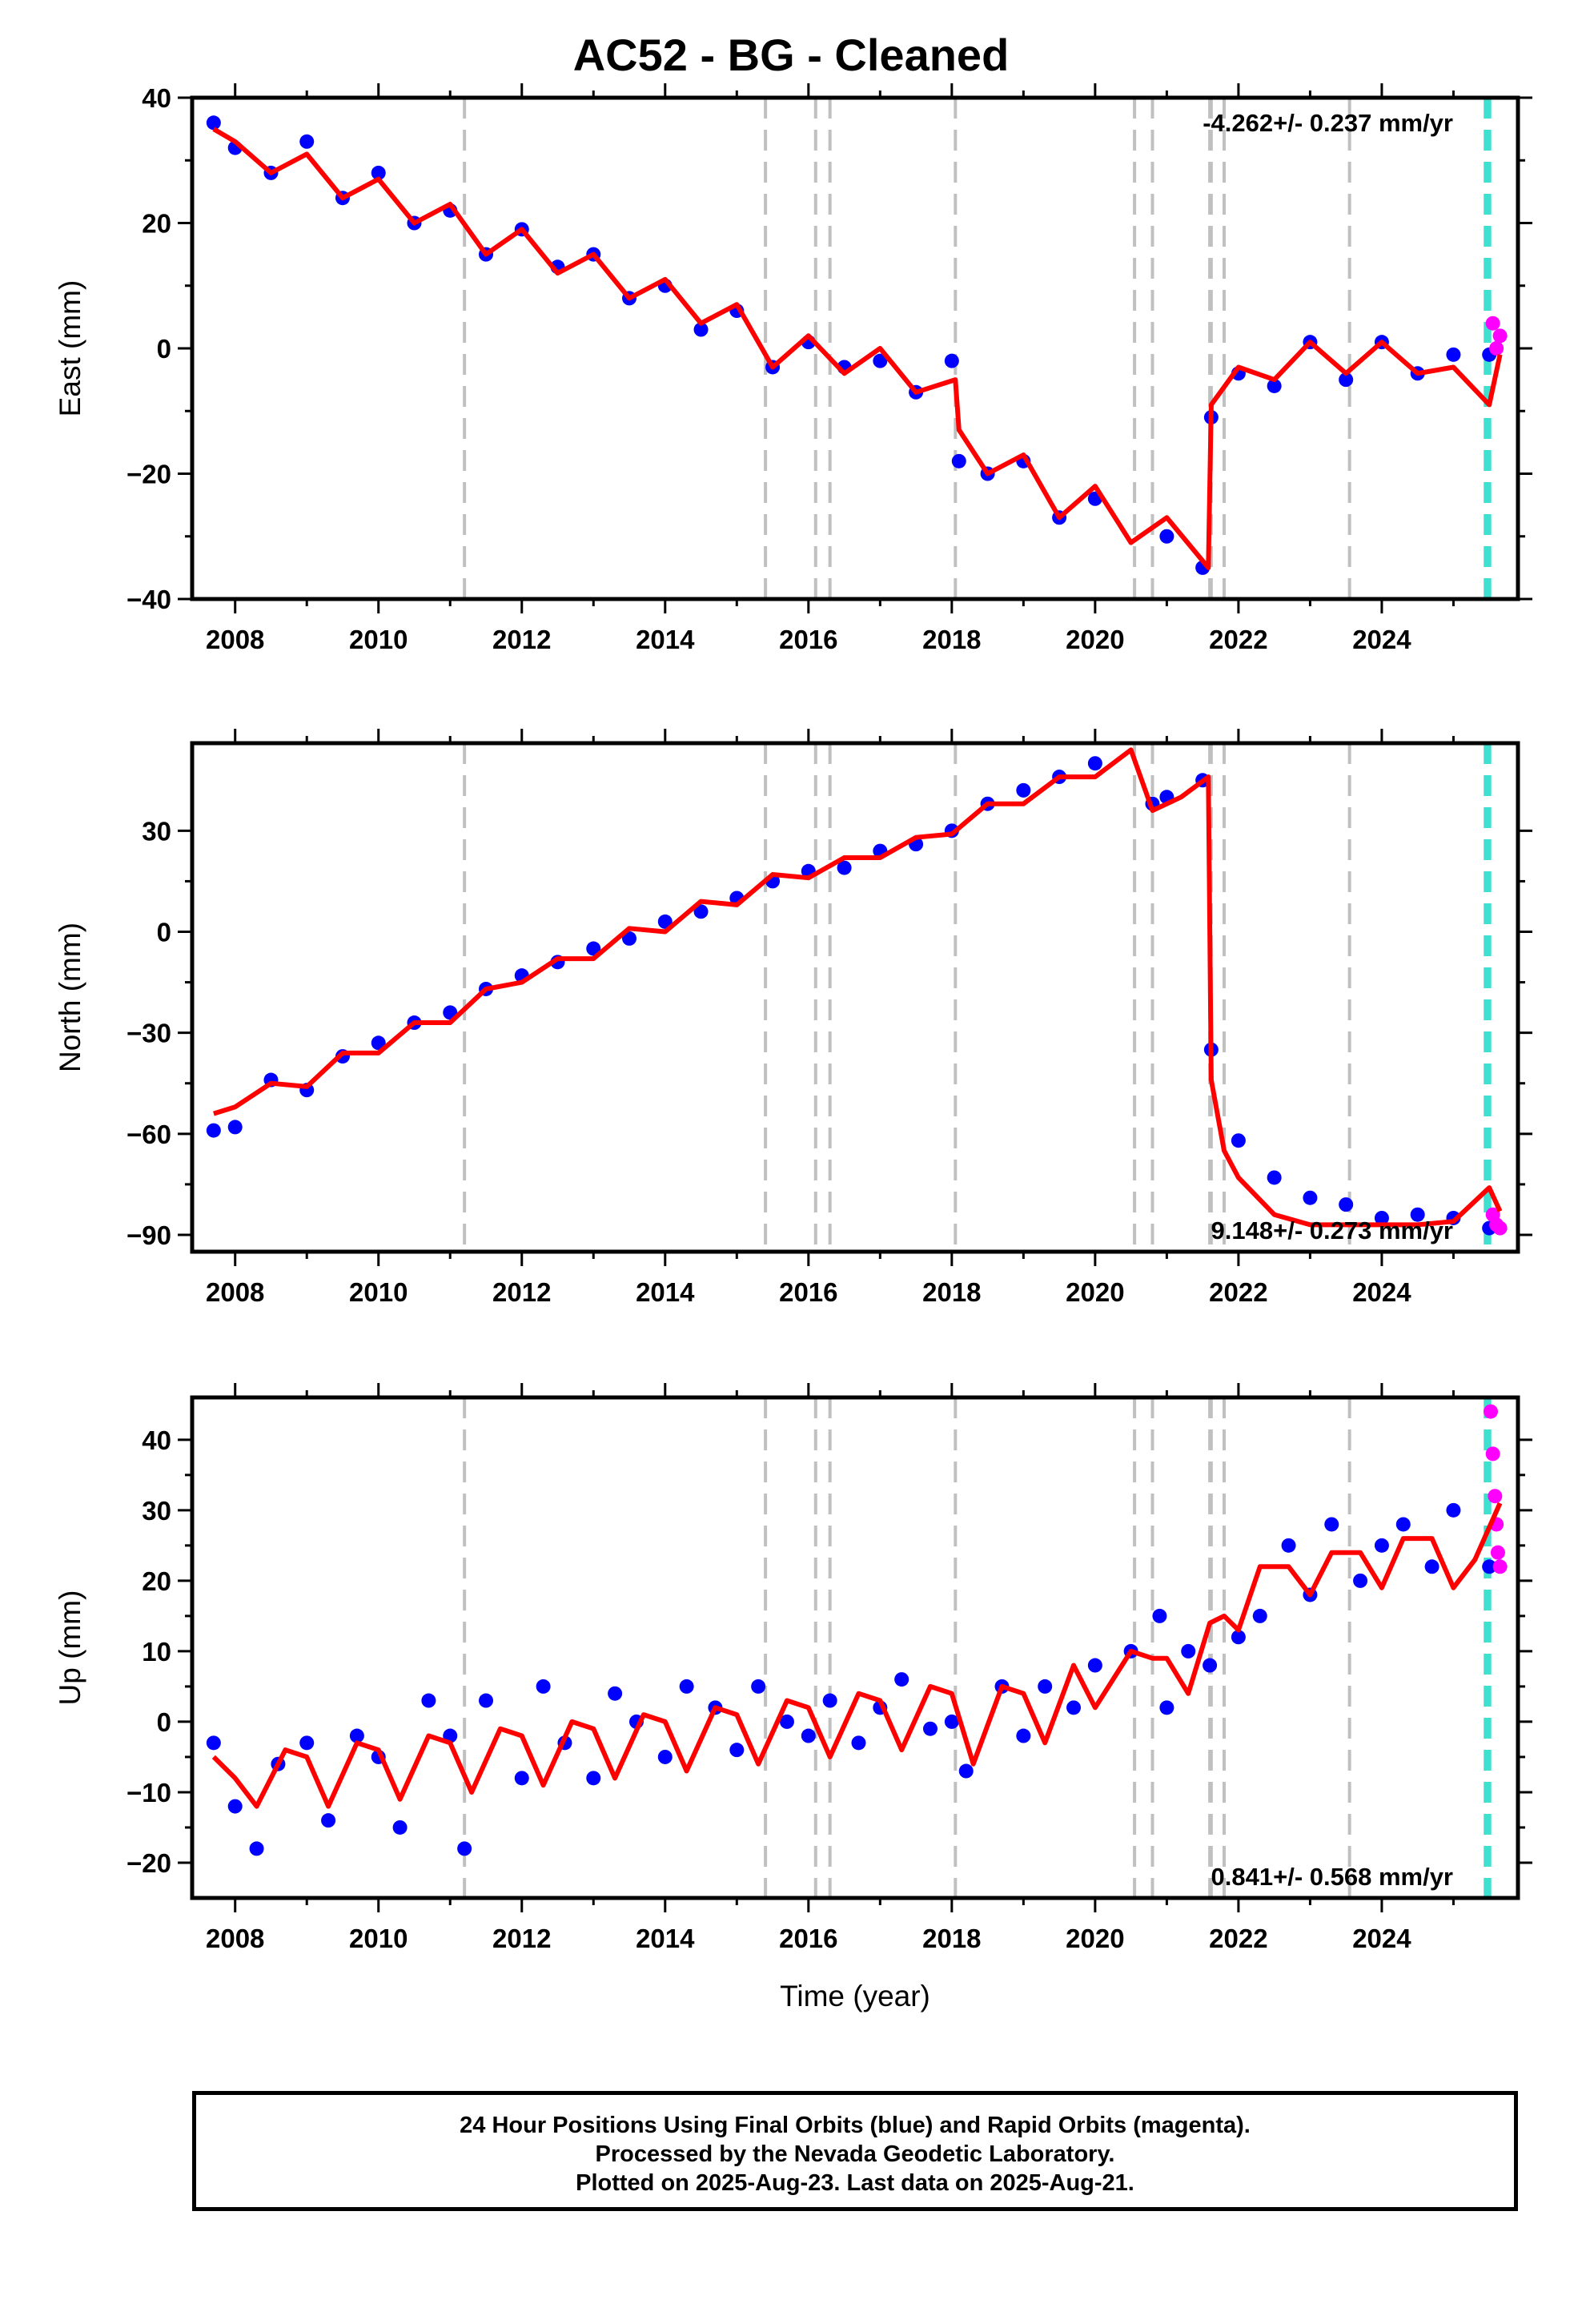  Describe the element at coordinates (148, 599) in the screenshot. I see `panel-1-y-tick-label-1: −40` at that location.